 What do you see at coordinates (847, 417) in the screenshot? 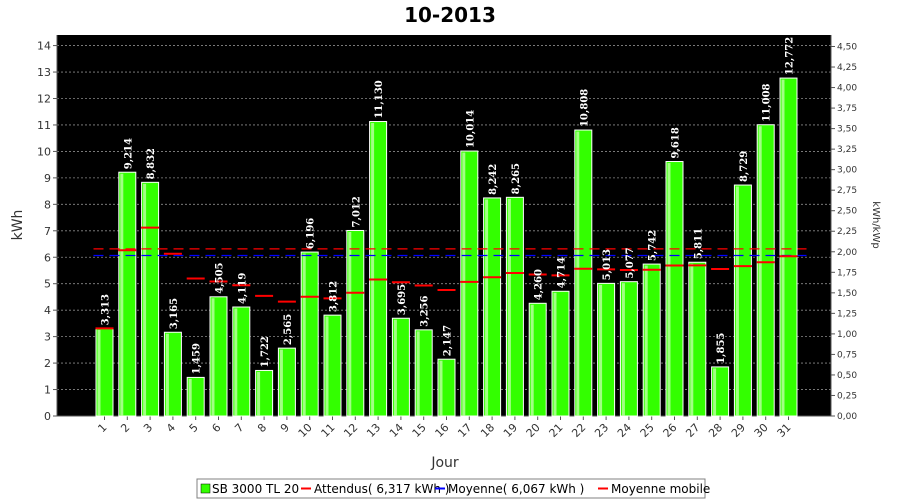
I see `y2-tick-label: 0,00` at bounding box center [847, 417].